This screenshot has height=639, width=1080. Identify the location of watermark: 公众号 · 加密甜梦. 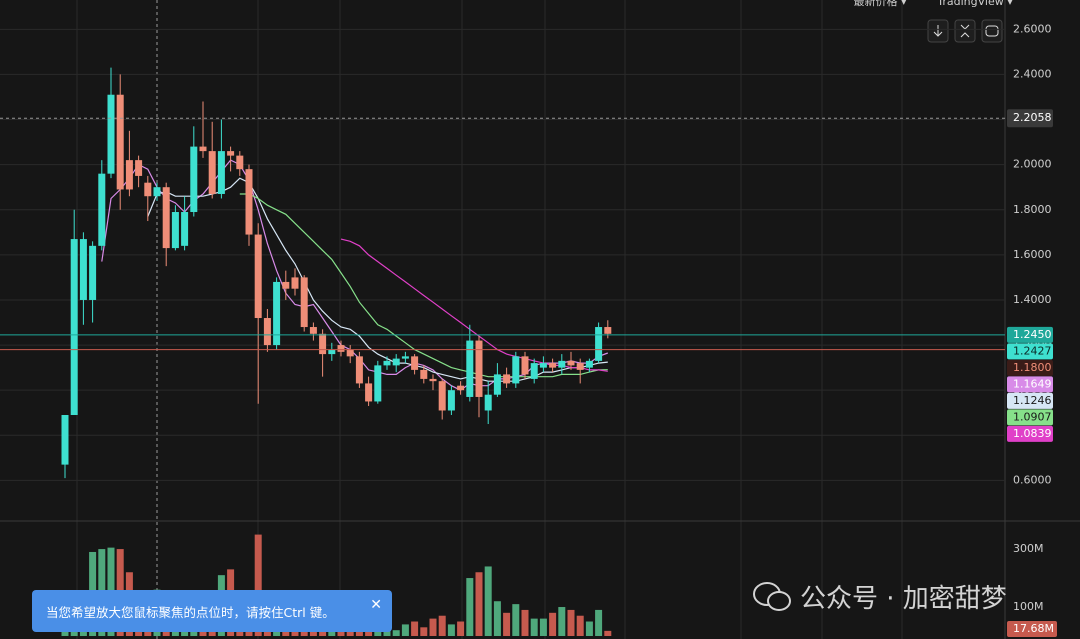
(879, 596).